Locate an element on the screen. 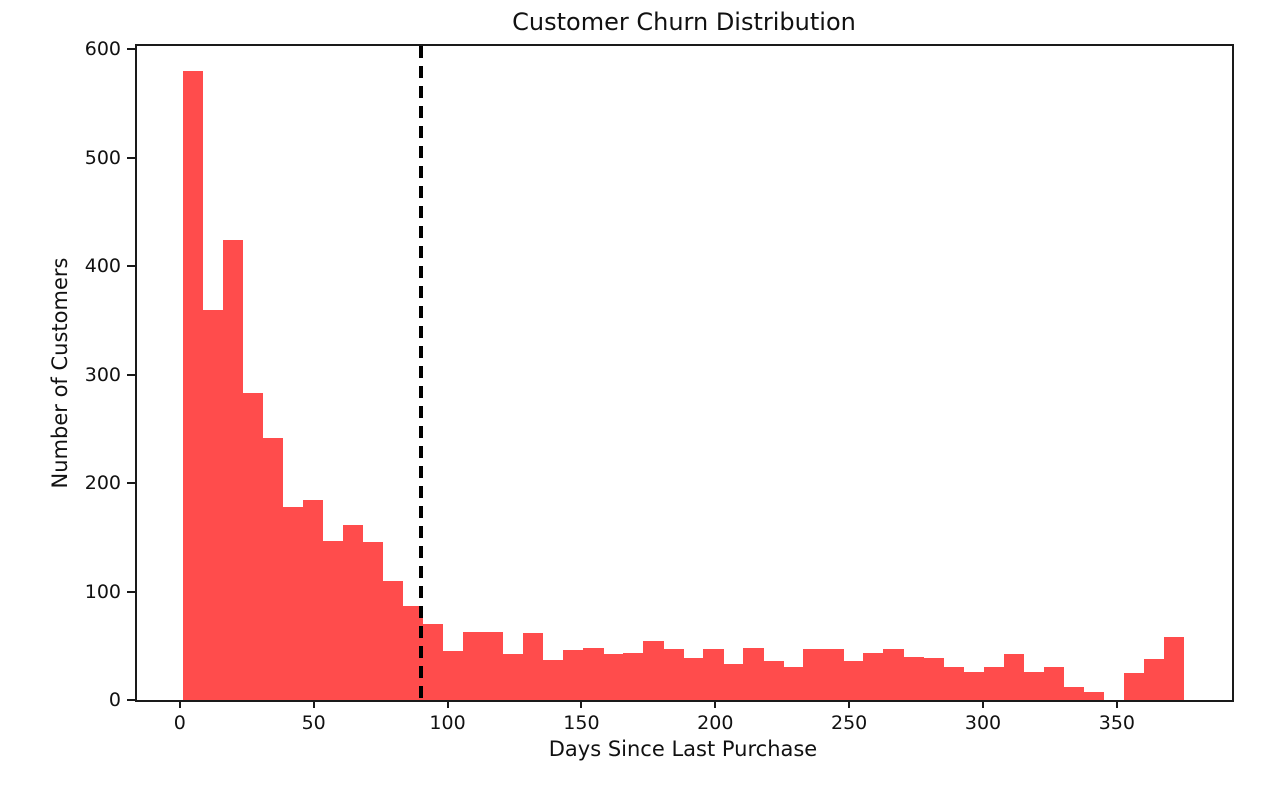 This screenshot has width=1280, height=811. x-tick-label: 250 is located at coordinates (849, 723).